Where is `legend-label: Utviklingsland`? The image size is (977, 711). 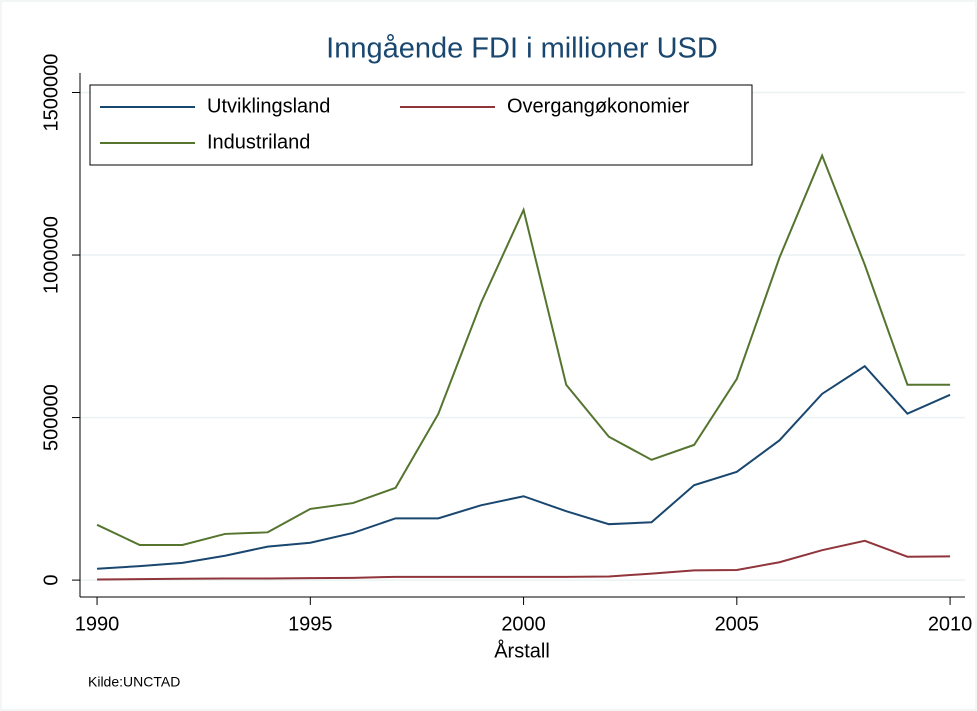 legend-label: Utviklingsland is located at coordinates (268, 106).